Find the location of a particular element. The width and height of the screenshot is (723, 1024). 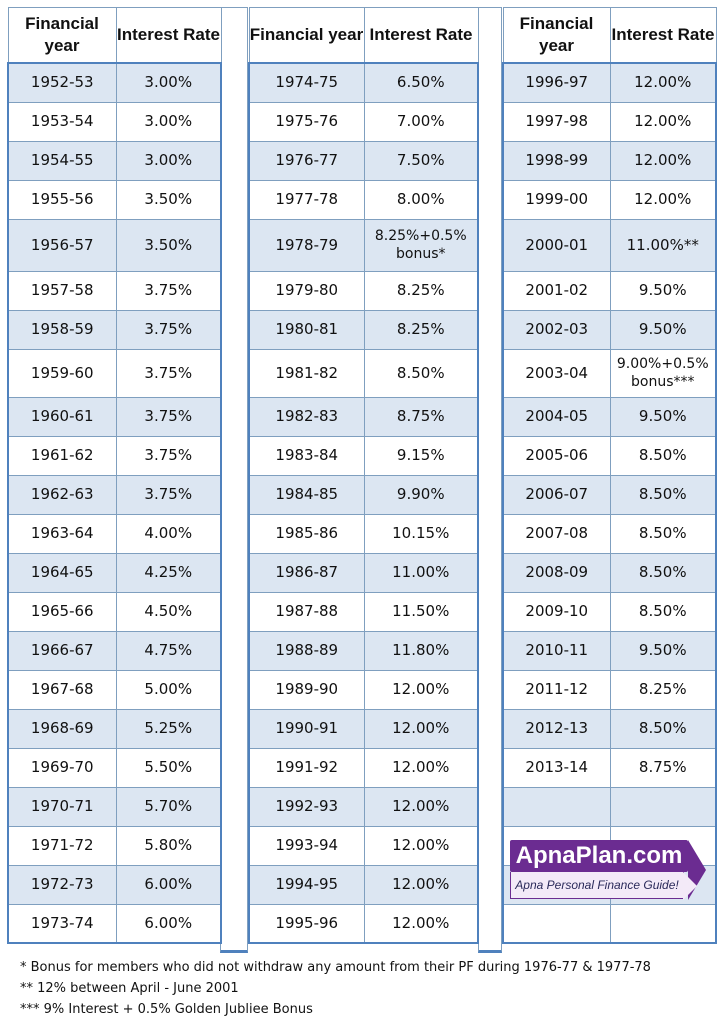

table-row: 1975-76 7.00% is located at coordinates (363, 121).